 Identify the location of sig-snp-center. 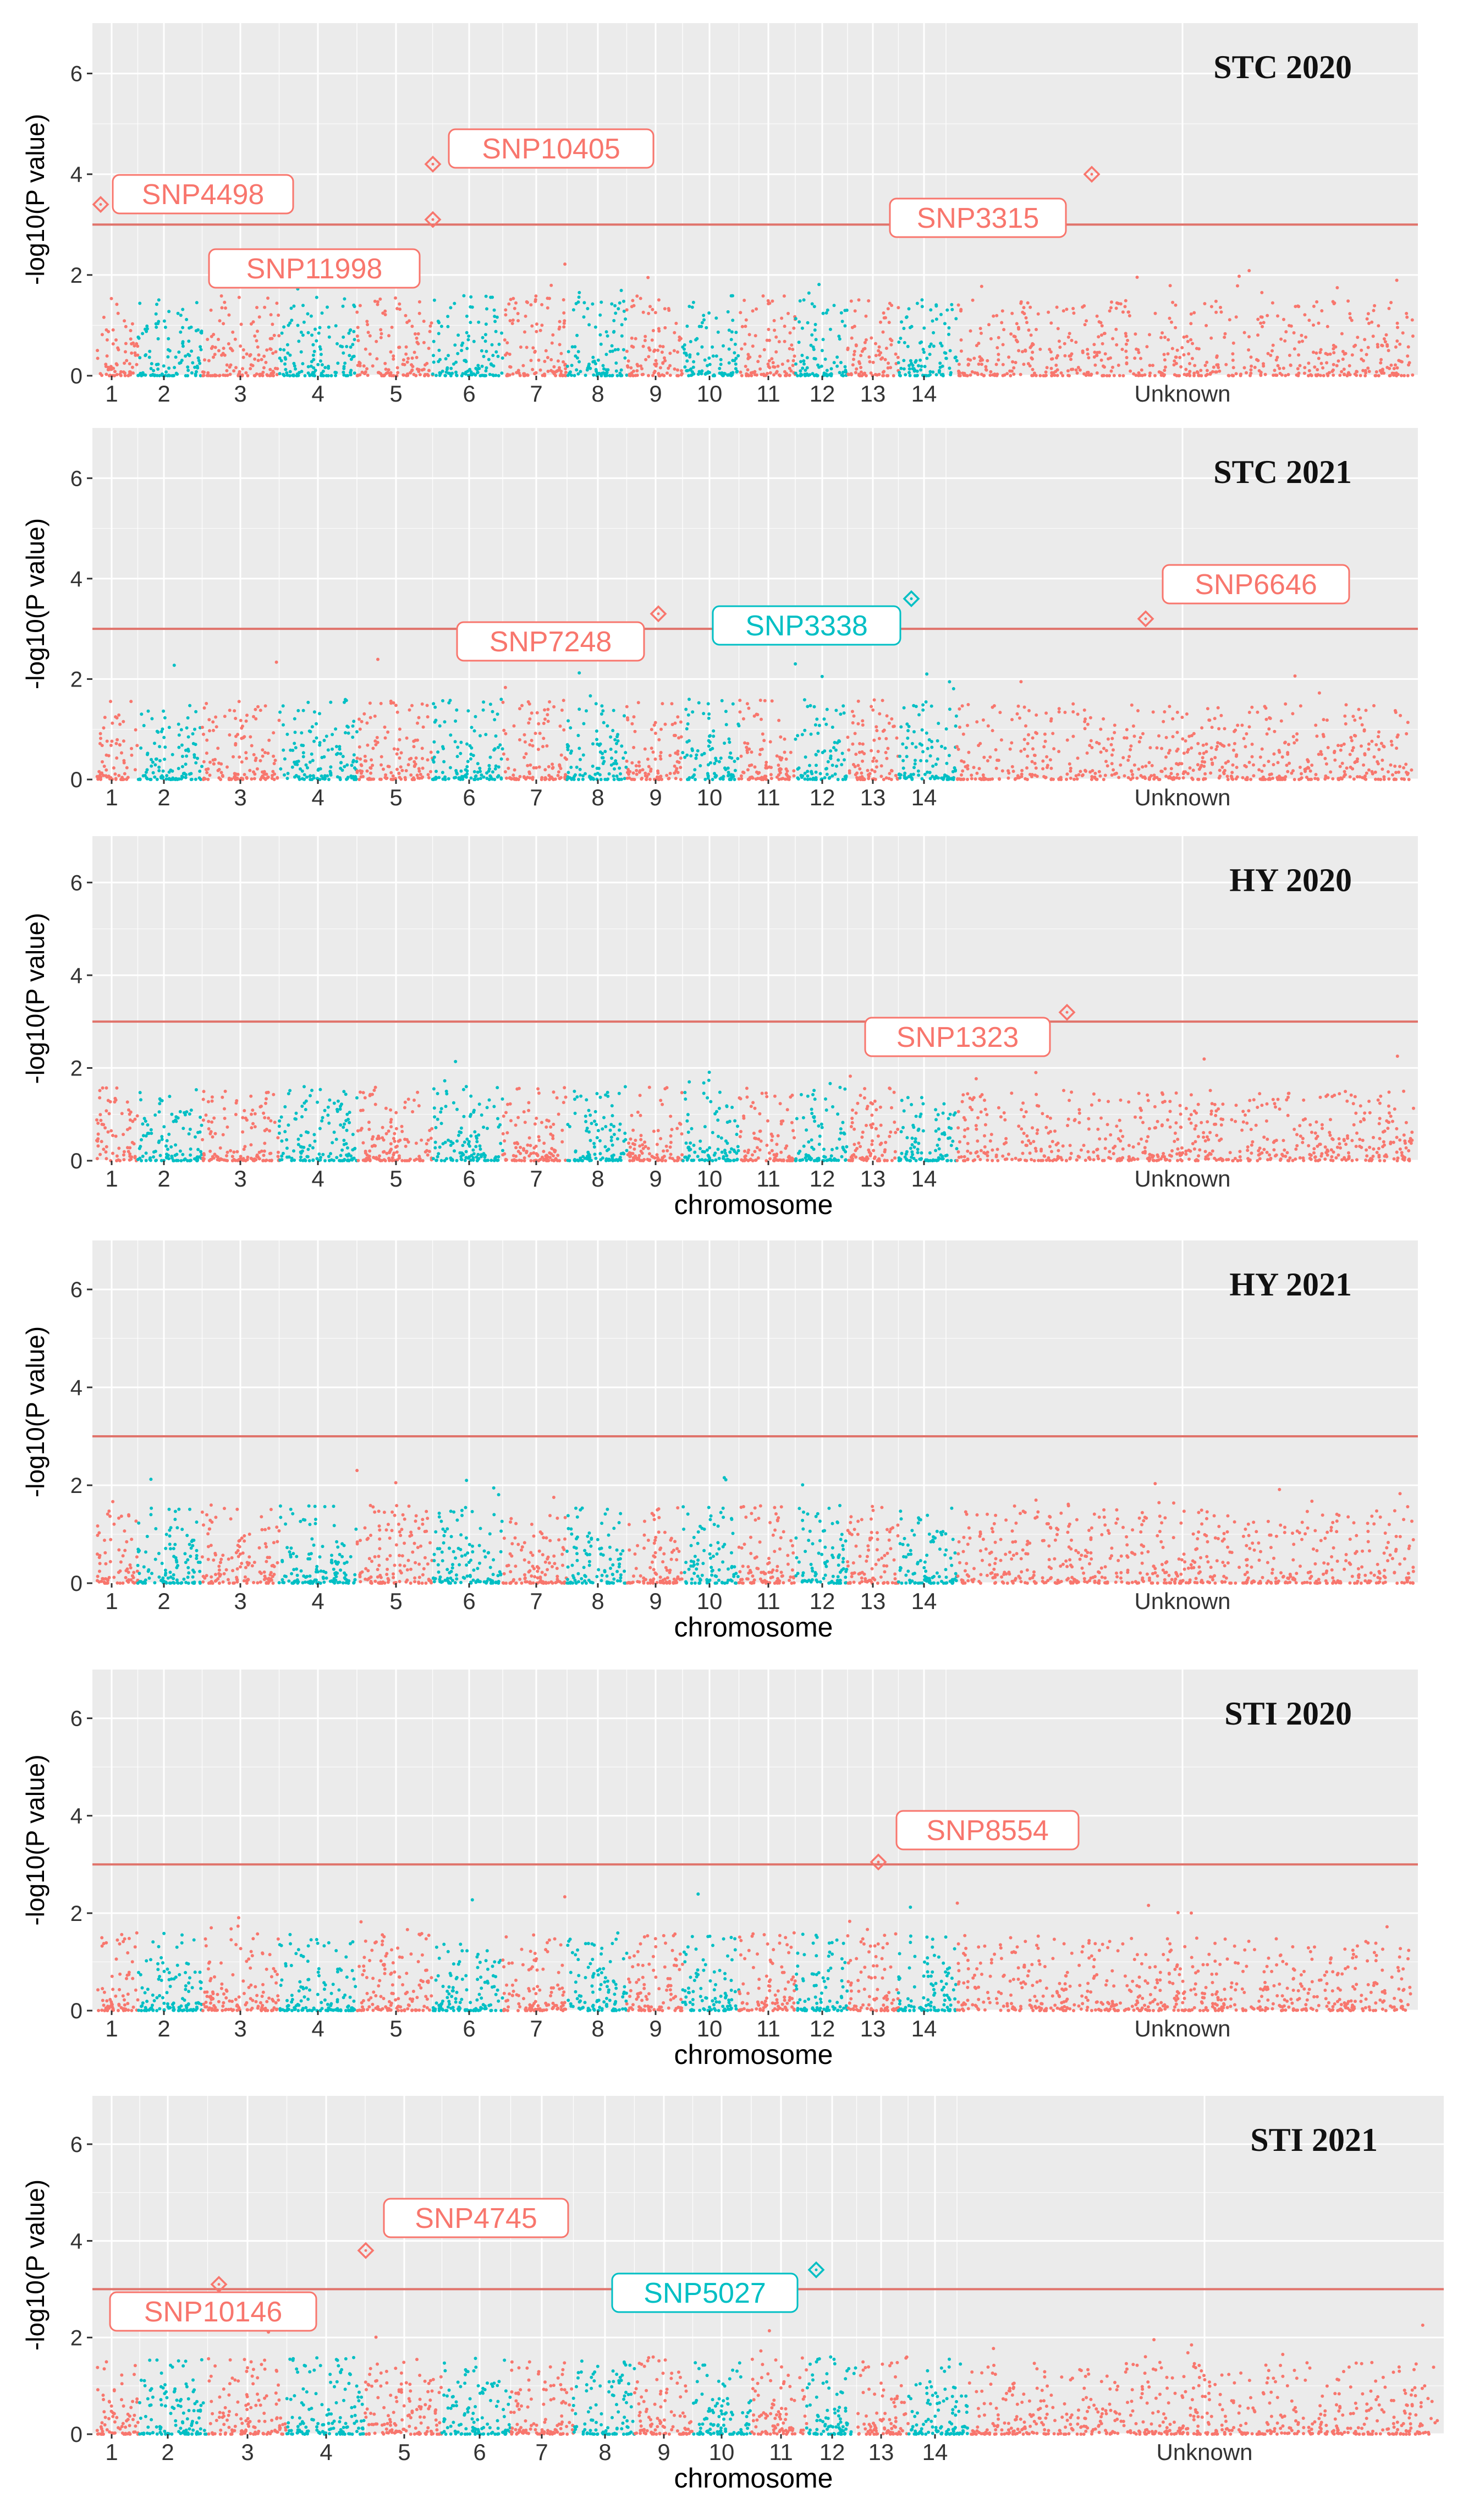
(1091, 174).